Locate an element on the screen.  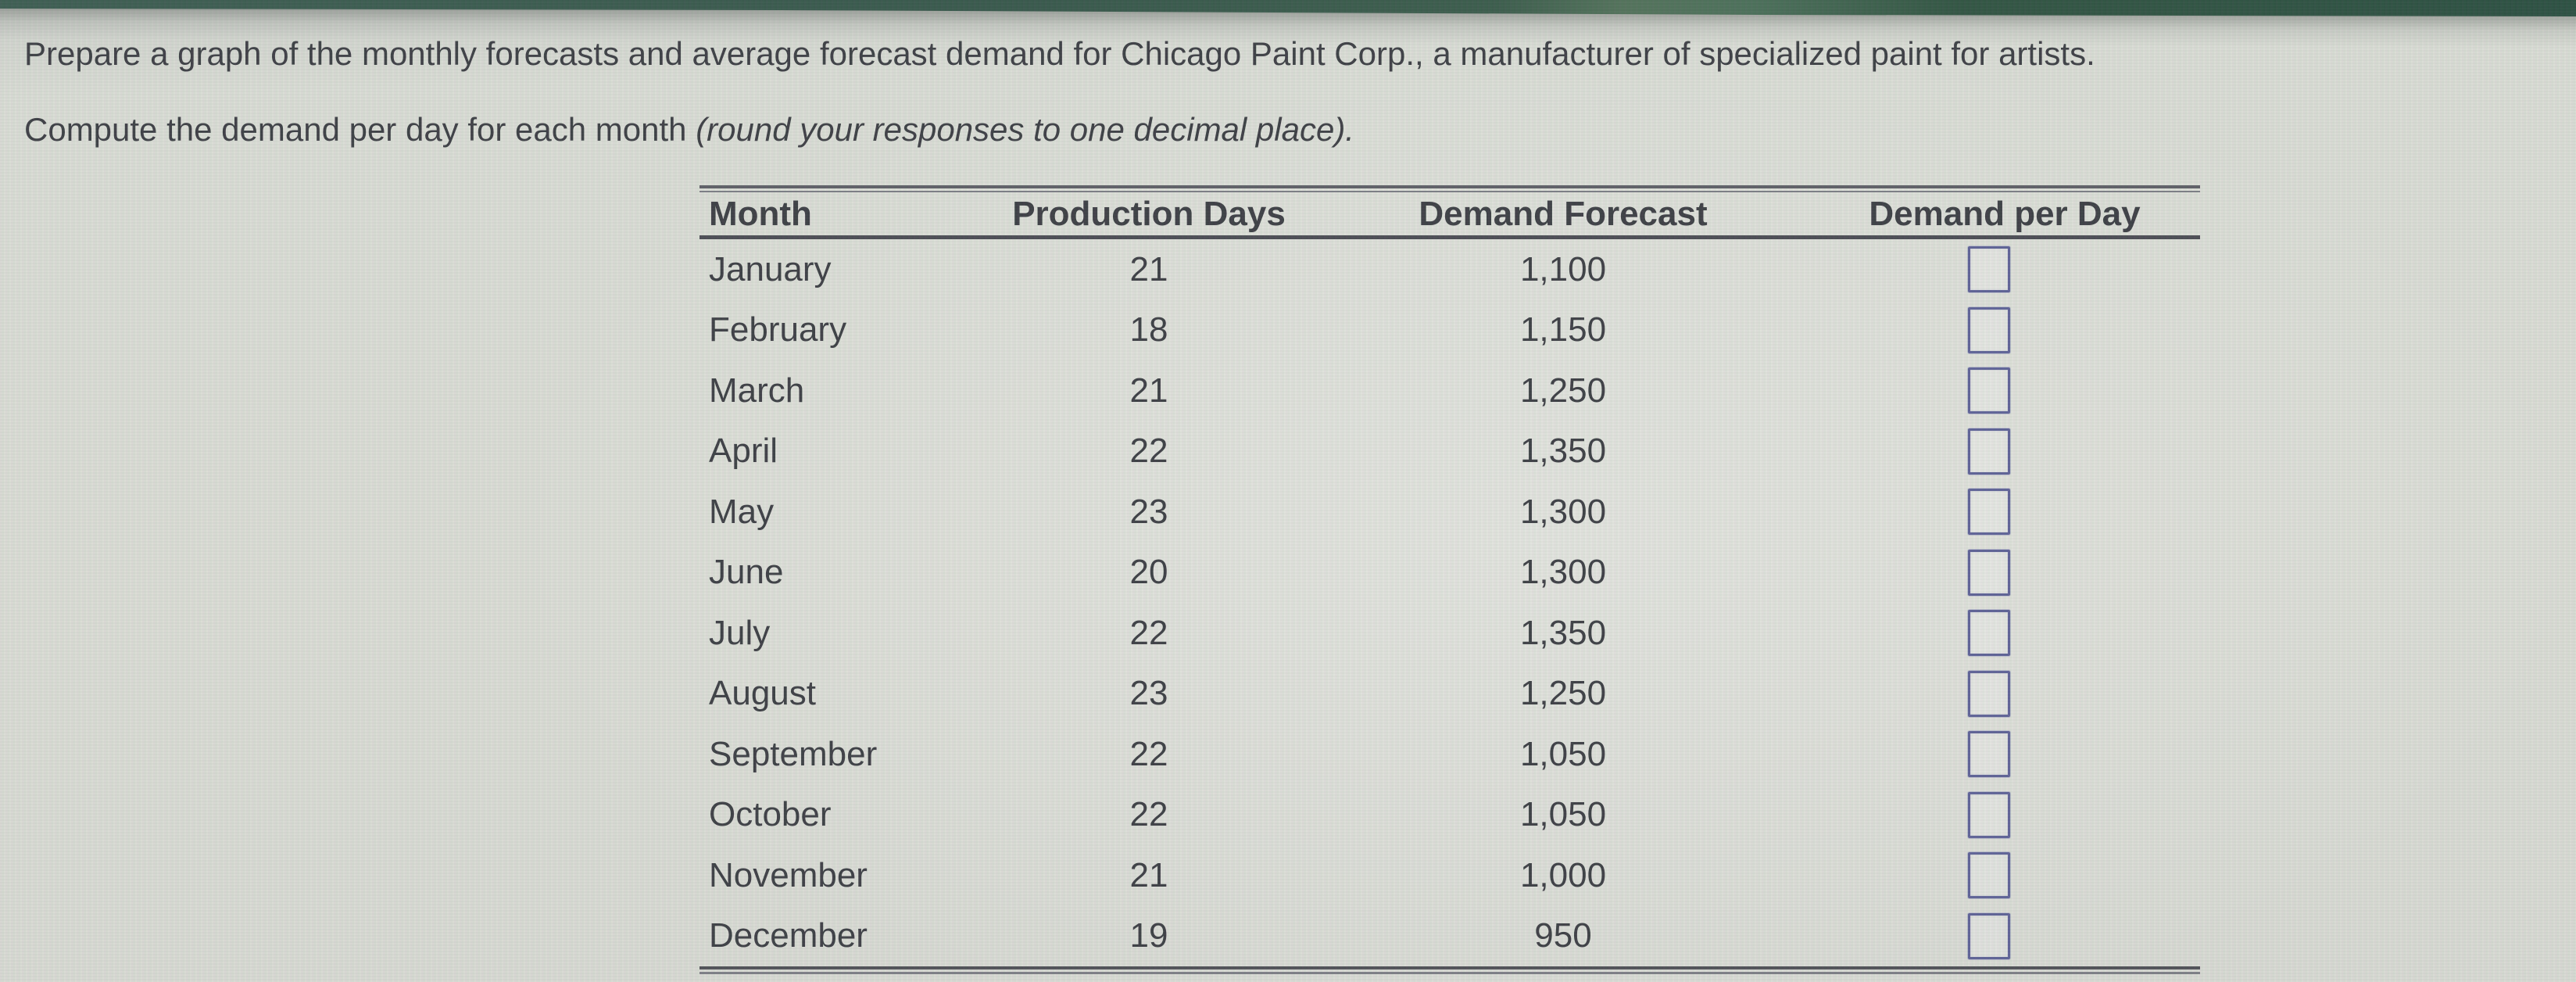
cell-month: February is located at coordinates (778, 329).